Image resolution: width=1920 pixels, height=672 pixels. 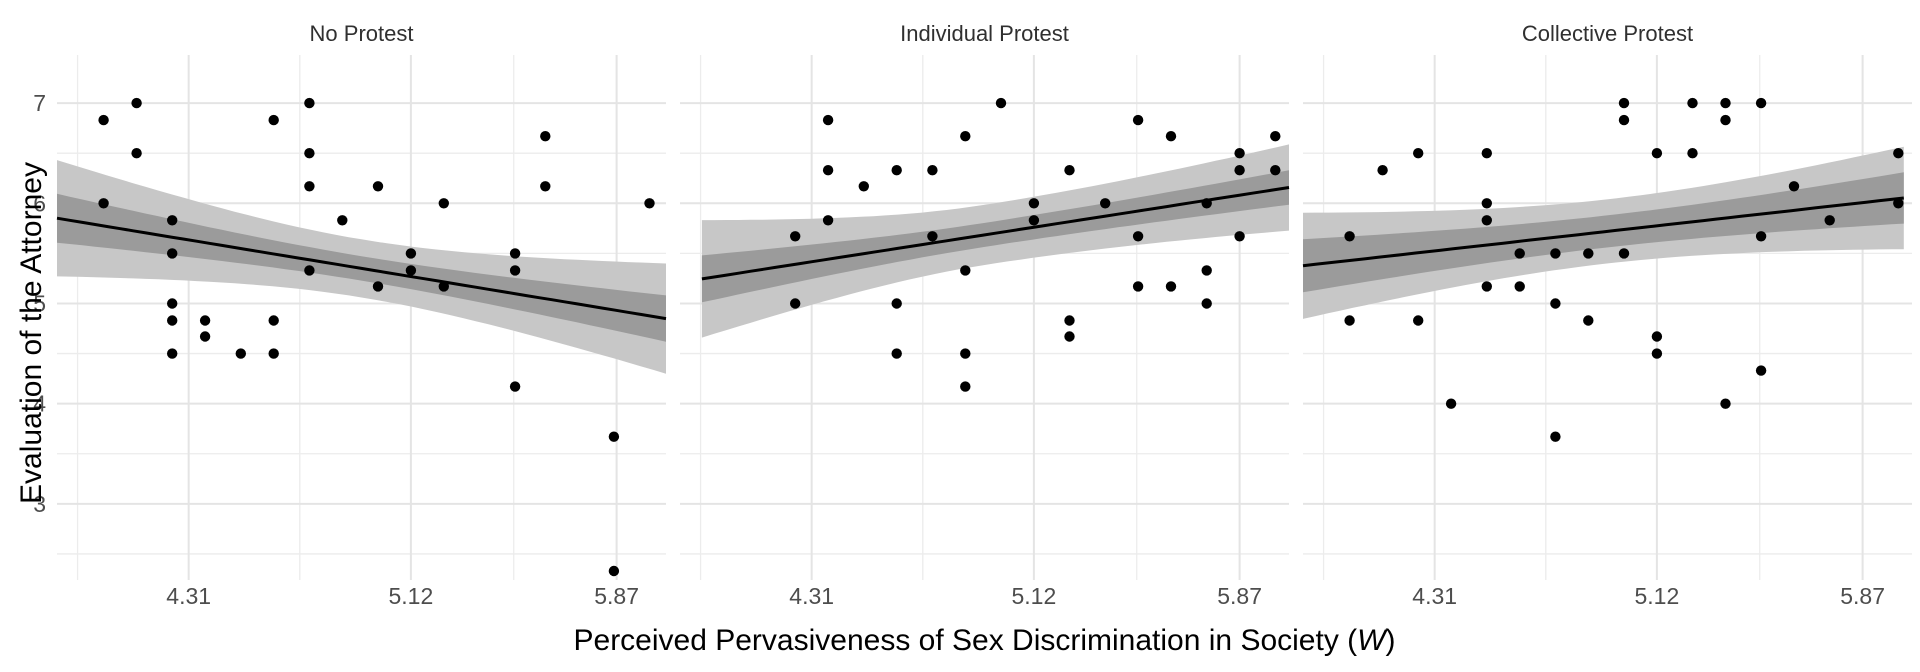 What do you see at coordinates (39, 303) in the screenshot?
I see `y-tick-label: 5` at bounding box center [39, 303].